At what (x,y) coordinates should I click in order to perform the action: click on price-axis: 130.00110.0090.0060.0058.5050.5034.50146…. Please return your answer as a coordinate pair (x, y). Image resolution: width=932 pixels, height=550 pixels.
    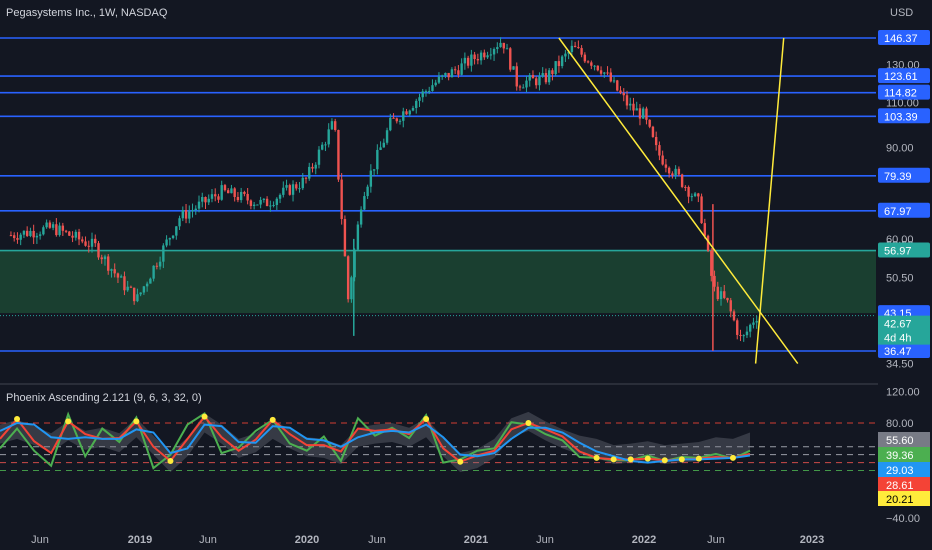
    Looking at the image, I should click on (905, 275).